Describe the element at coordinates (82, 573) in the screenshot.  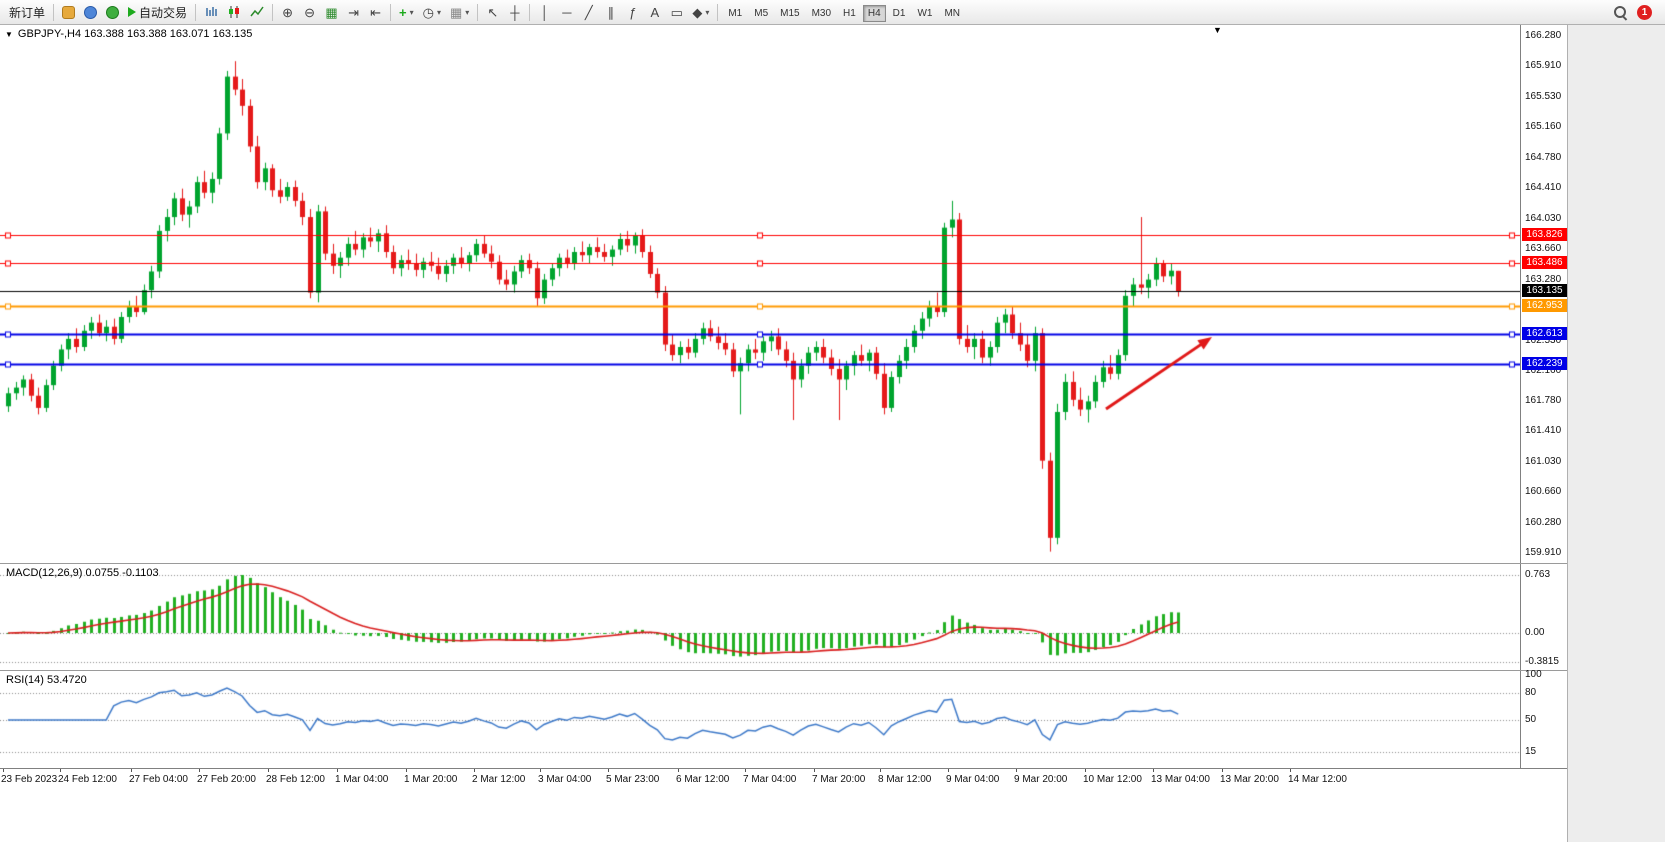
I see `macd-label: MACD(12,26,9) 0.0755 -0.1103` at that location.